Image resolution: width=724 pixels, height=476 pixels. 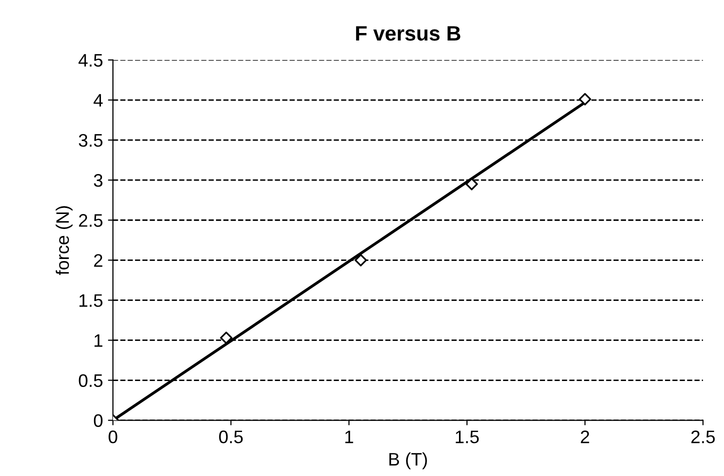 What do you see at coordinates (467, 437) in the screenshot?
I see `x-tick-label: 1.5` at bounding box center [467, 437].